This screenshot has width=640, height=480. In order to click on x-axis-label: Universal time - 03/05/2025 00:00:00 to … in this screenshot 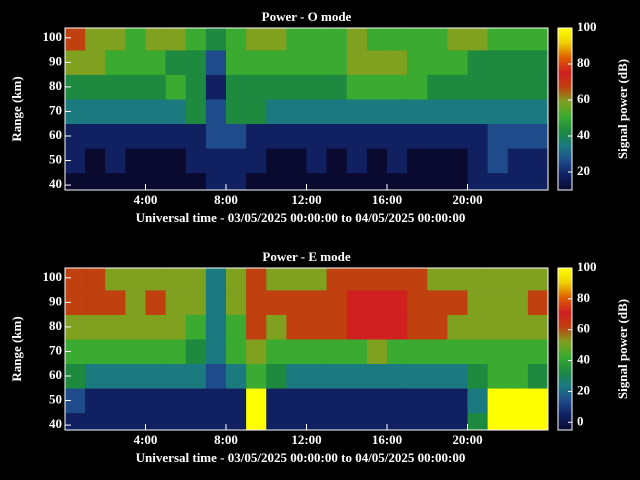, I will do `click(301, 457)`.